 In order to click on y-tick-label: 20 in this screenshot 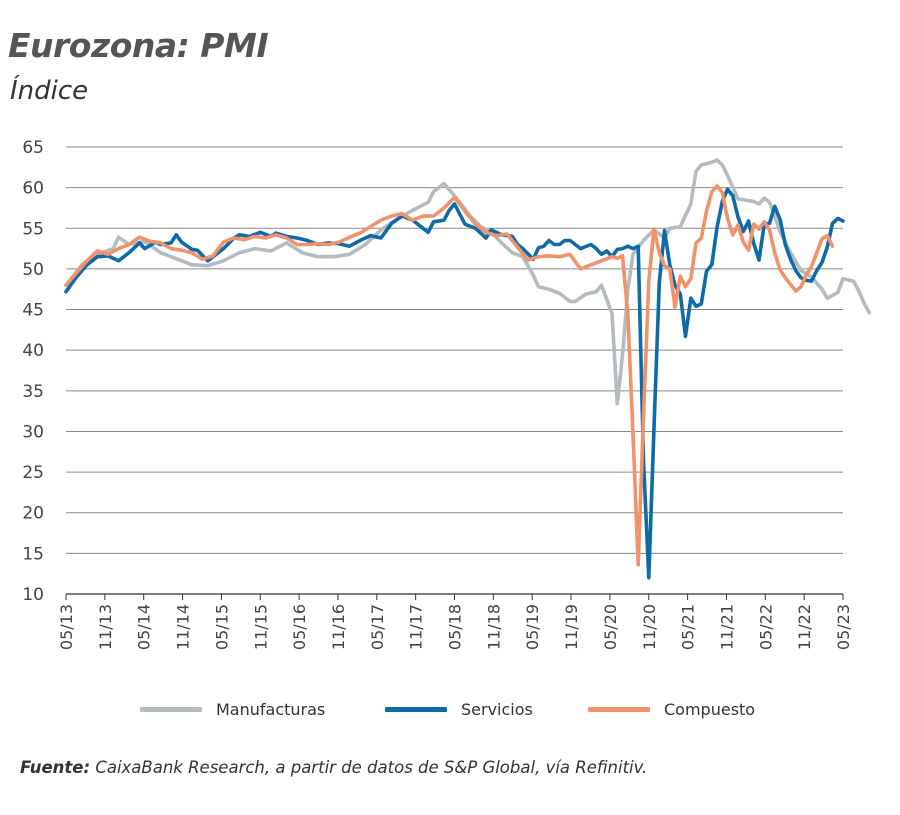, I will do `click(33, 514)`.